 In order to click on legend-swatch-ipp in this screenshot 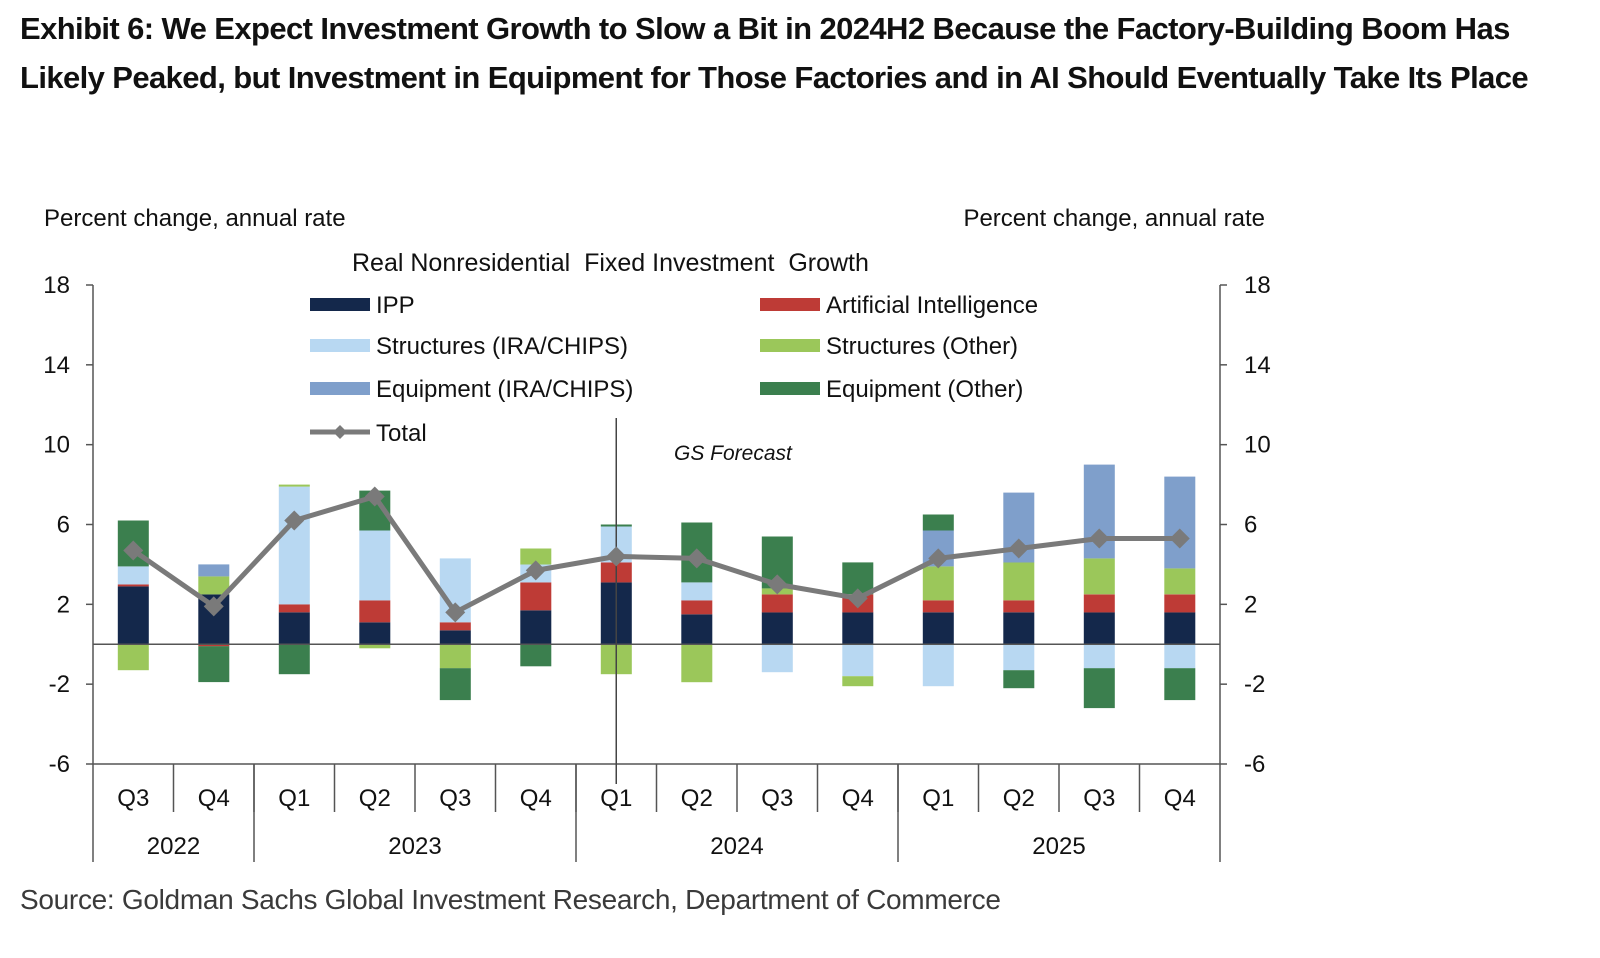, I will do `click(340, 304)`.